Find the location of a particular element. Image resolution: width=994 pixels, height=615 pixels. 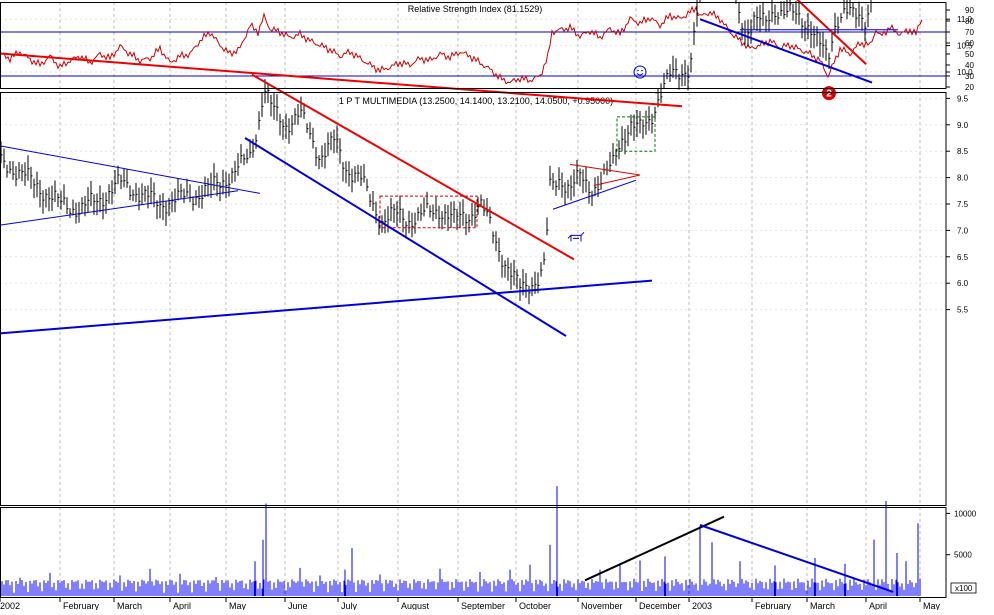

price-tick-label: 9.5 is located at coordinates (963, 98).